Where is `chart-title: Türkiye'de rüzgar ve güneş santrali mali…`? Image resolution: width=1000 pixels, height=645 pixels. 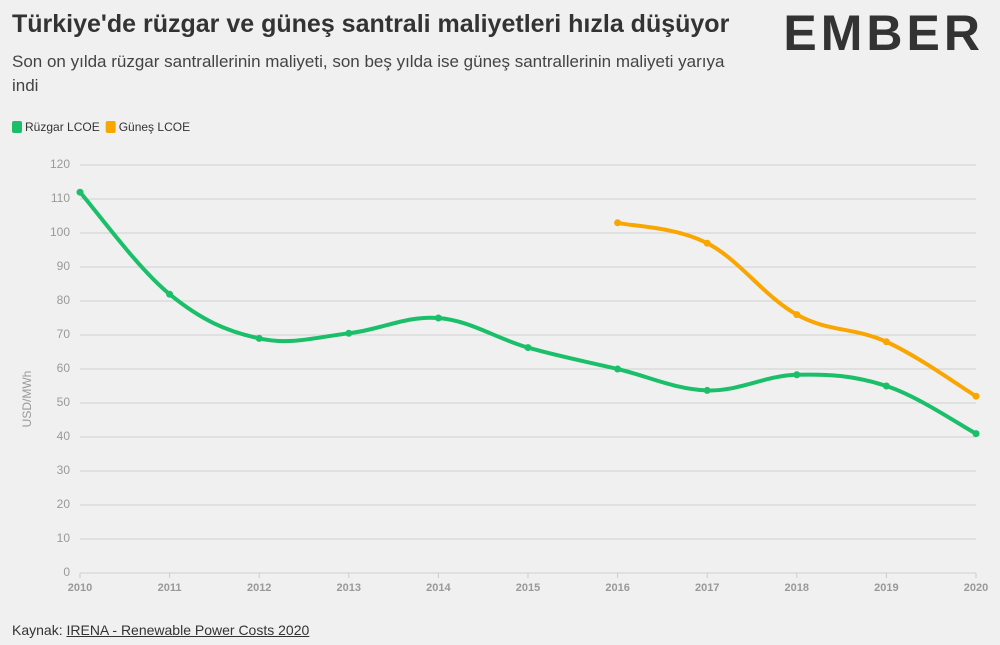 chart-title: Türkiye'de rüzgar ve güneş santrali mali… is located at coordinates (371, 24).